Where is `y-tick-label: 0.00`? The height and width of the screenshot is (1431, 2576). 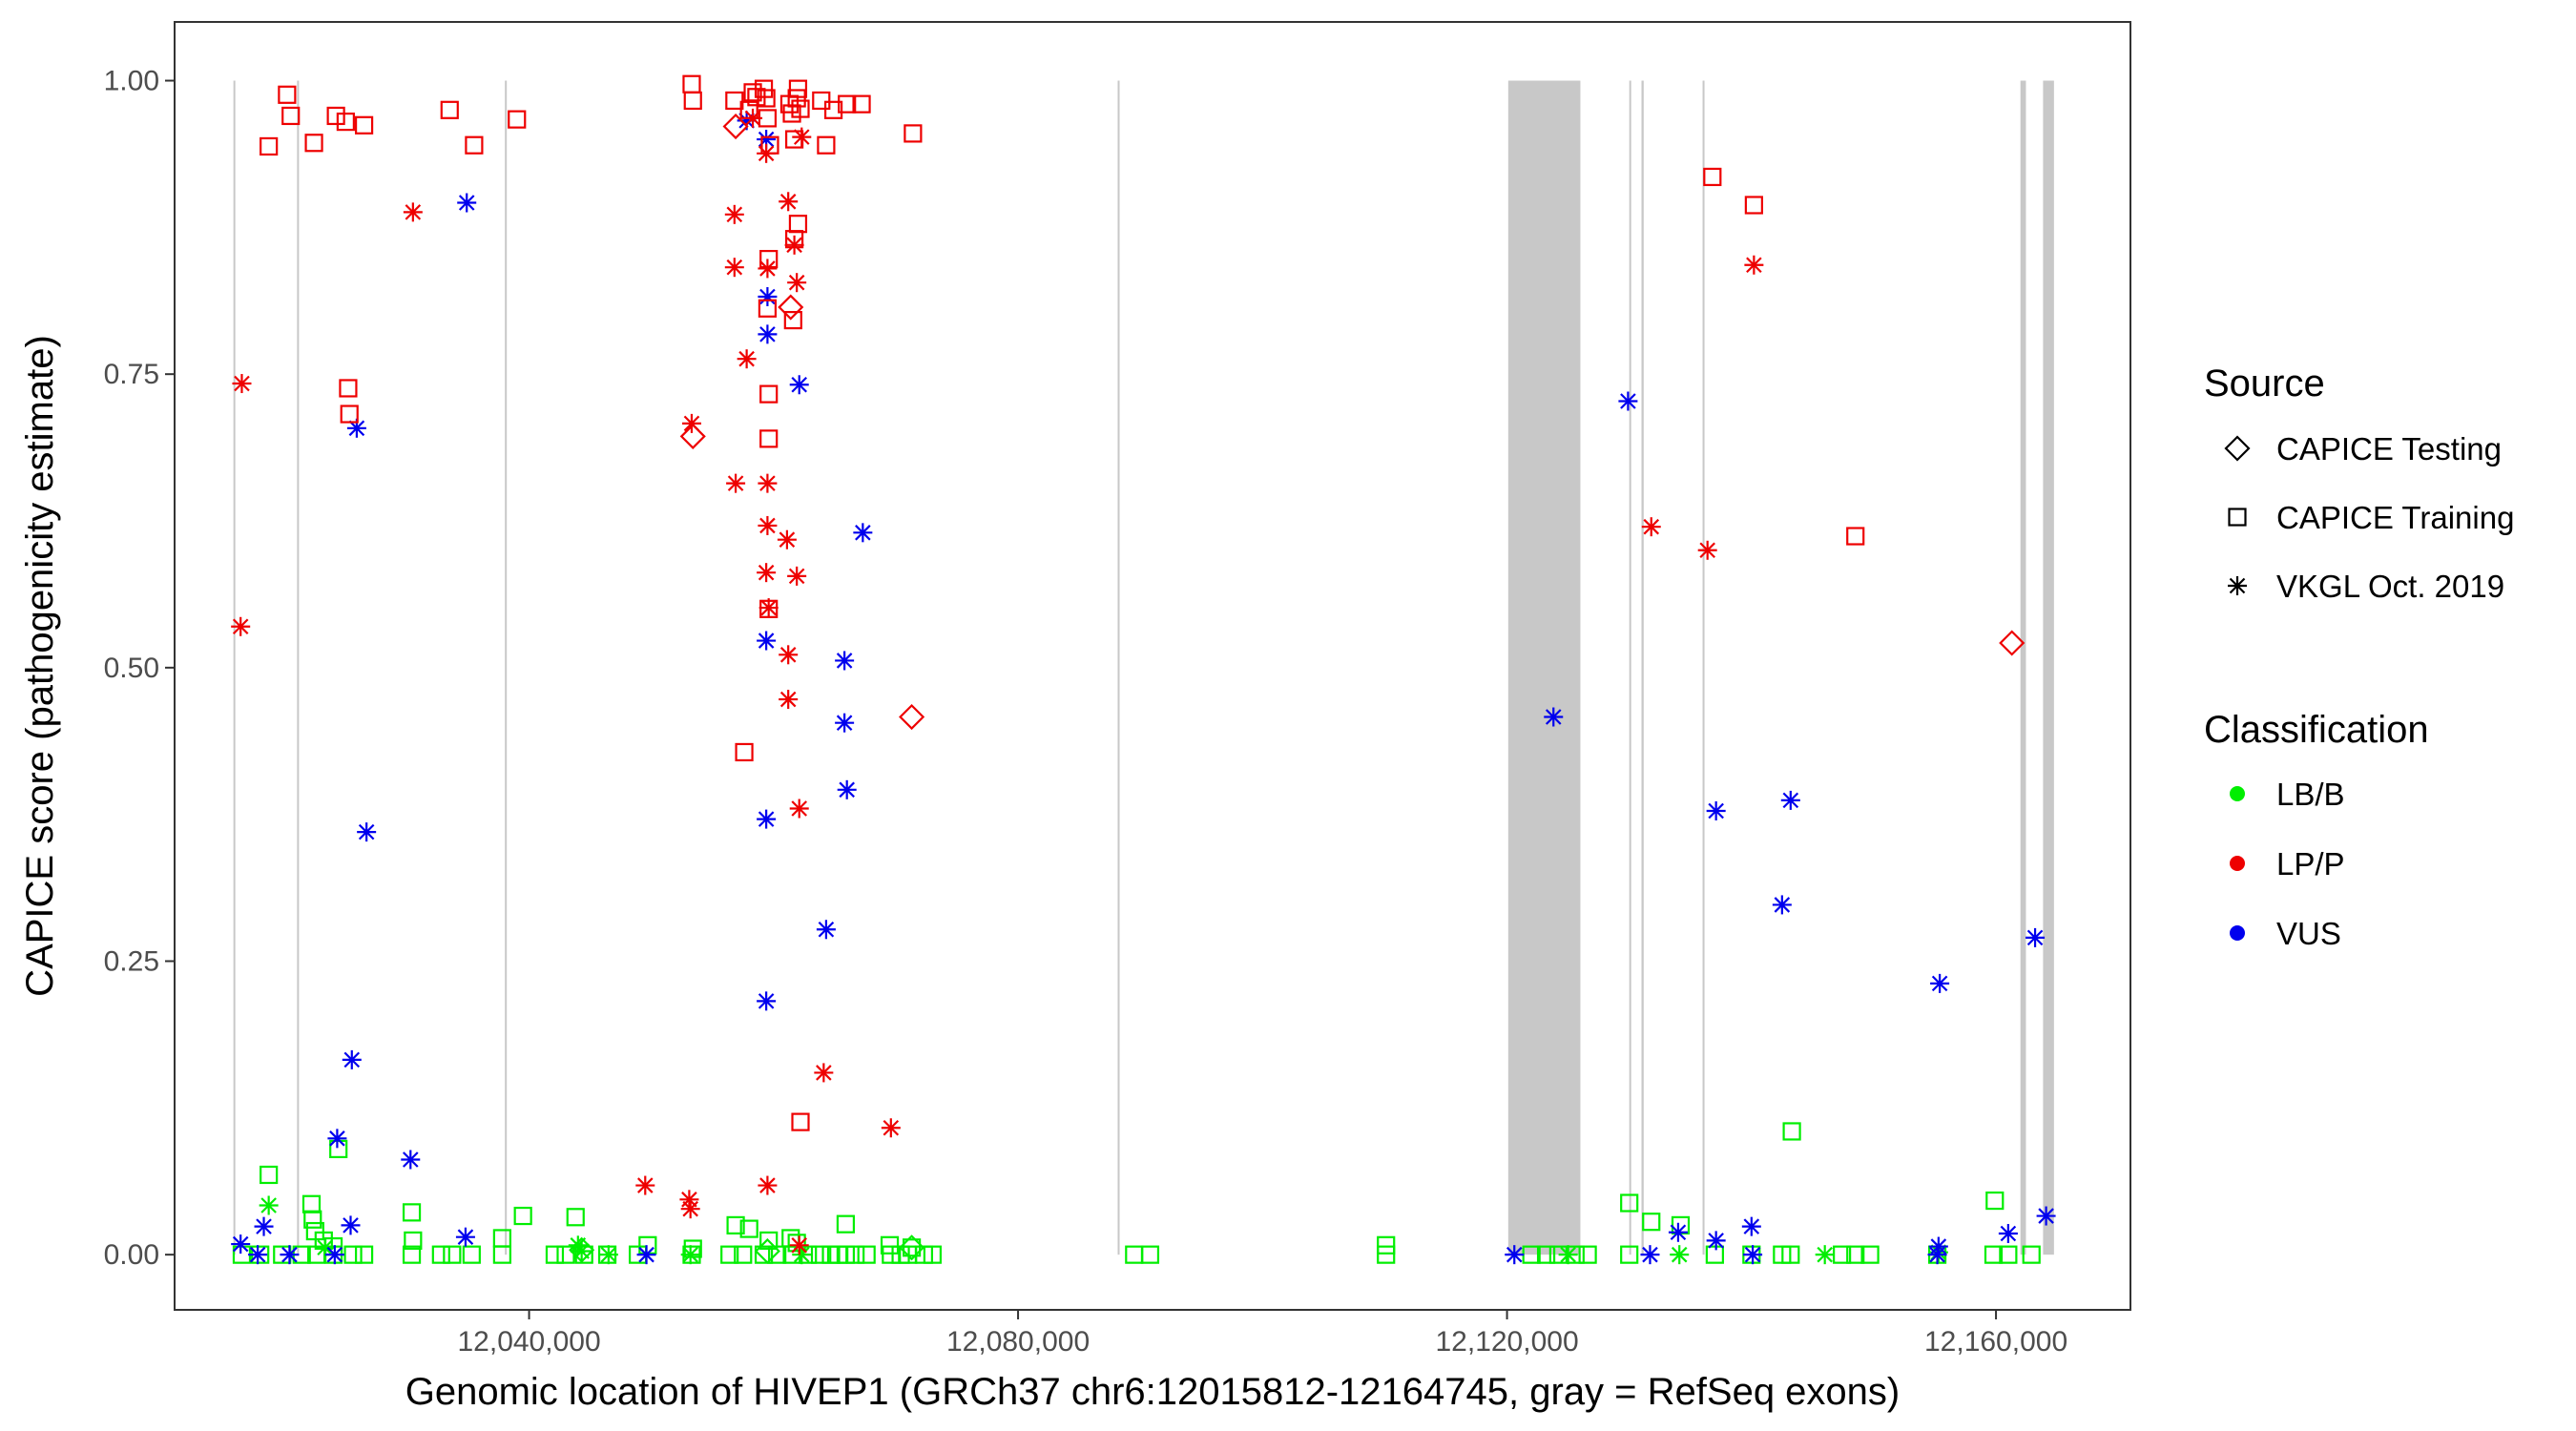 y-tick-label: 0.00 is located at coordinates (131, 1255).